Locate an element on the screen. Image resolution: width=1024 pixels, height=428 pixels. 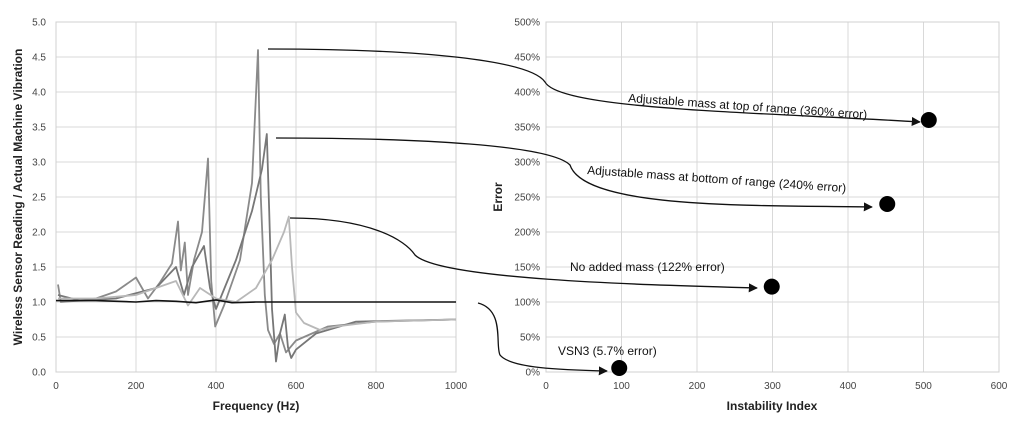
series-line-no-added-mass is located at coordinates (257, 273).